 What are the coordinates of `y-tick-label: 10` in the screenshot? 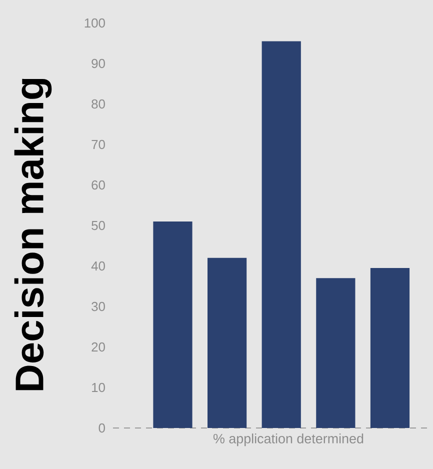 It's located at (98, 387).